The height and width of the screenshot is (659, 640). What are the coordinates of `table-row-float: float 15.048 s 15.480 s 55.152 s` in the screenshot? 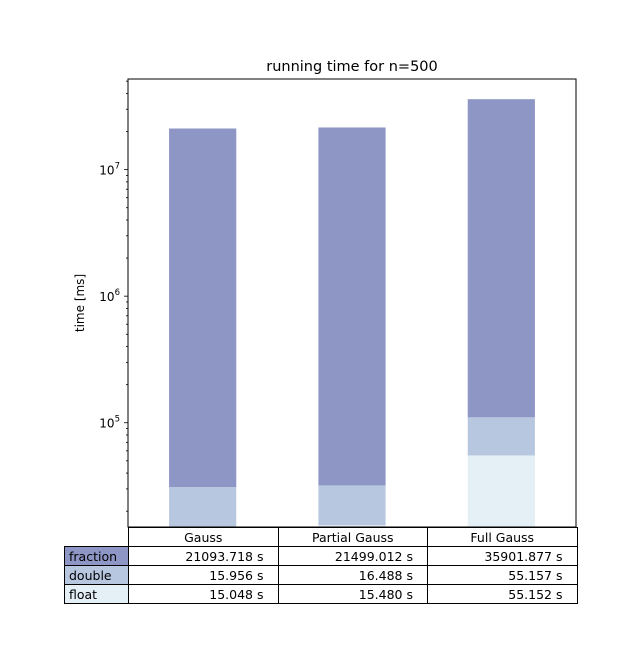 It's located at (321, 594).